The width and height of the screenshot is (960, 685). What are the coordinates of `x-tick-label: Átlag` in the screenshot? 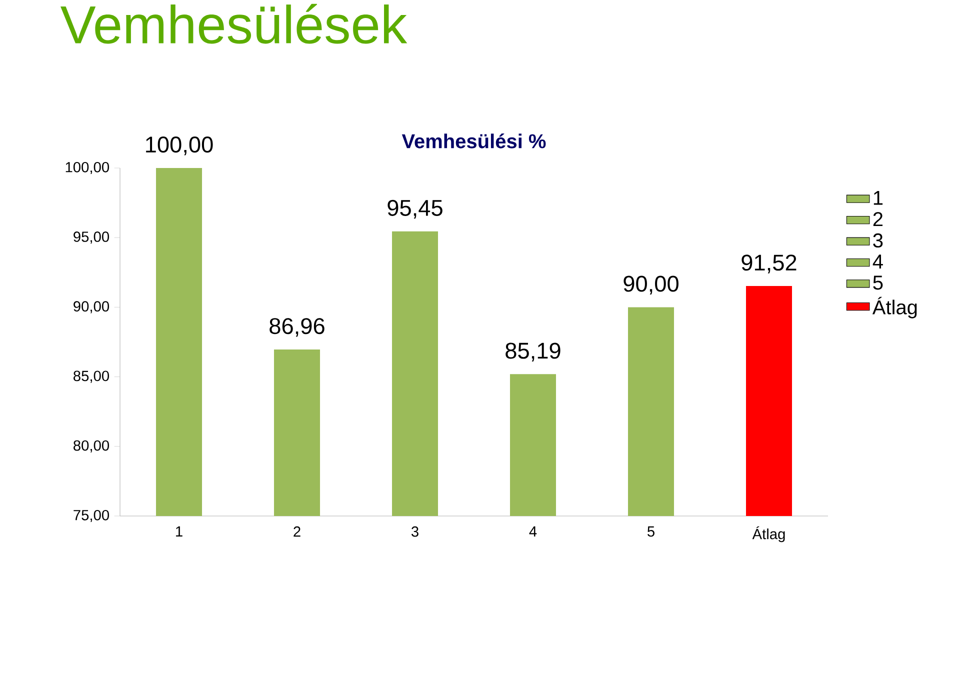 It's located at (768, 534).